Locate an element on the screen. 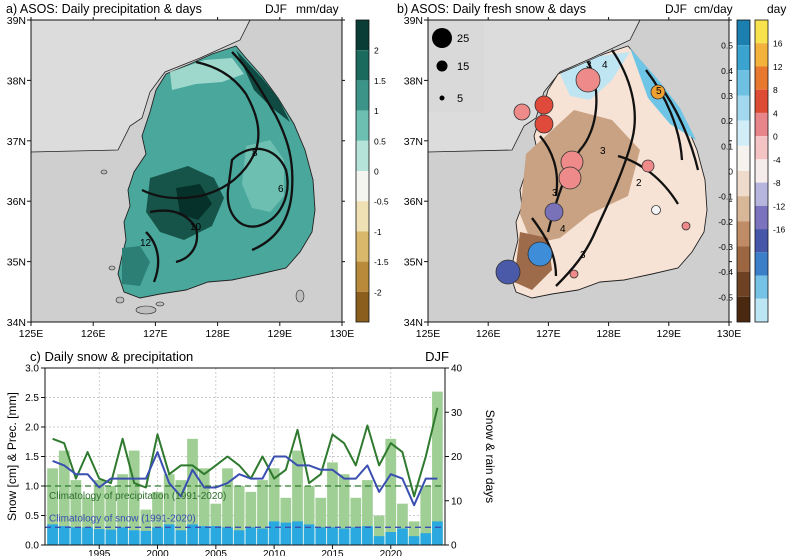  colorbar-tick-label: 0.3 is located at coordinates (727, 96).